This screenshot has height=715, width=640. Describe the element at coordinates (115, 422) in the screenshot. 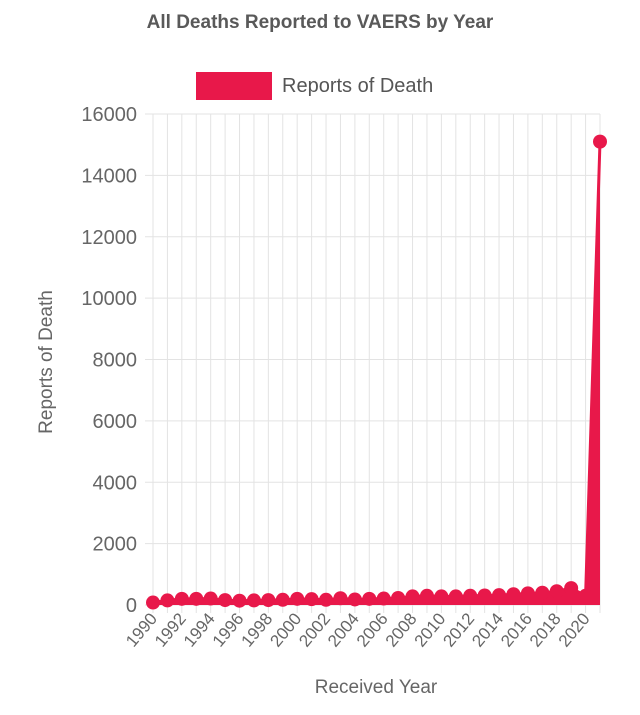

I see `y-tick-label: 6000` at that location.